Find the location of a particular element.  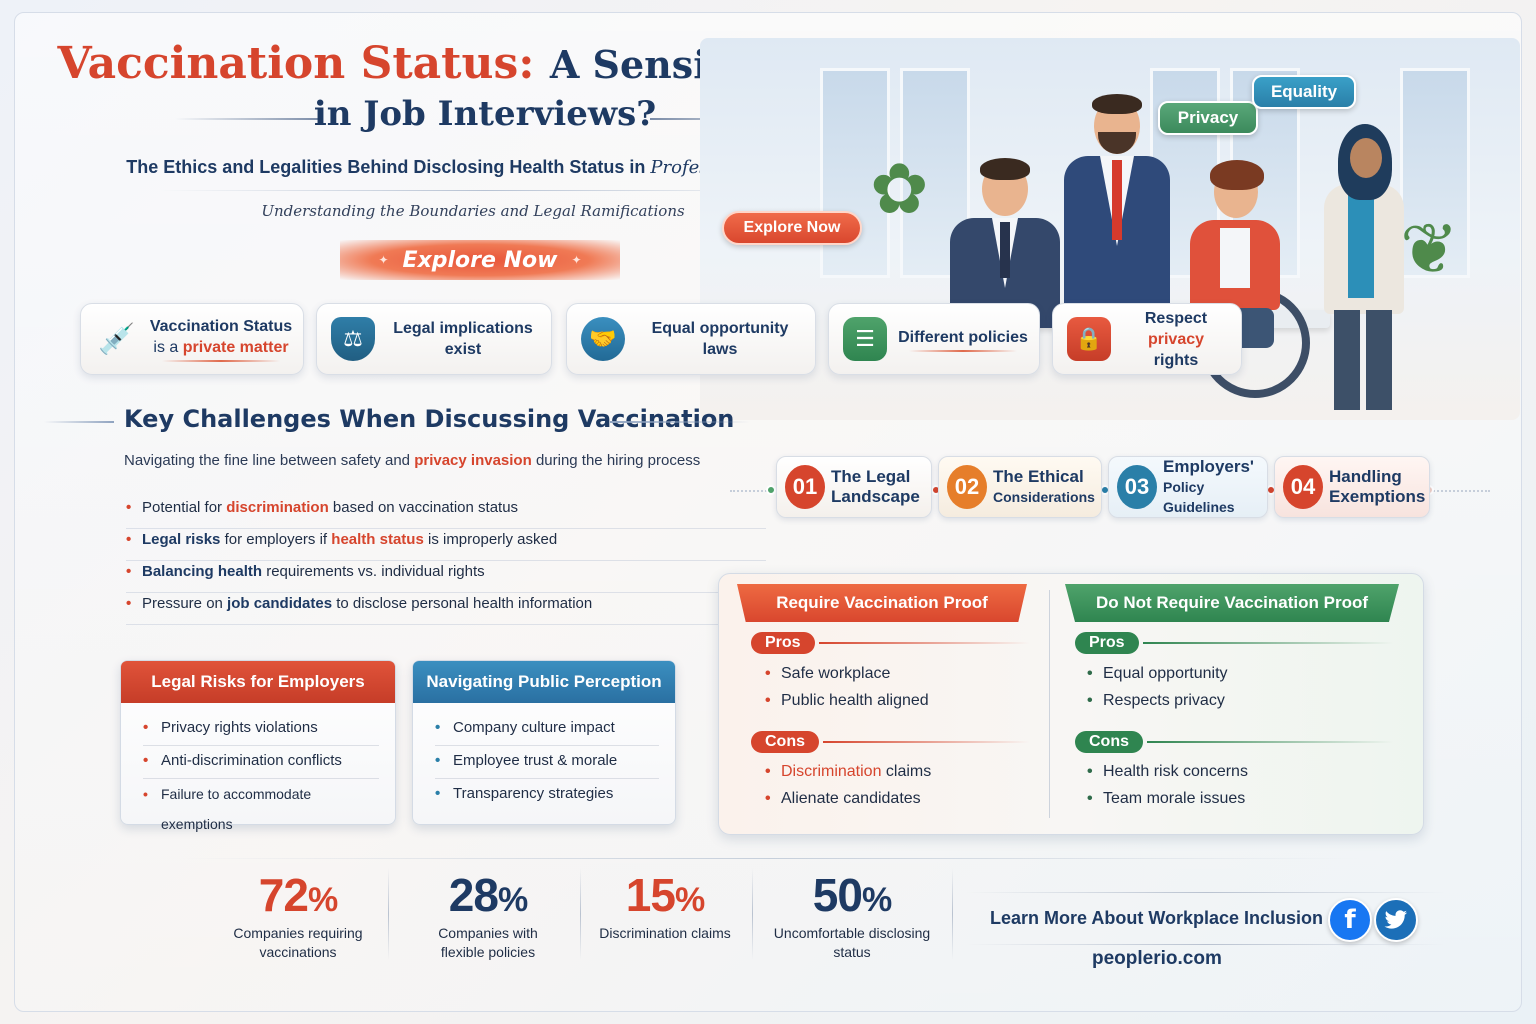

stat-value: 72% is located at coordinates (298, 895).